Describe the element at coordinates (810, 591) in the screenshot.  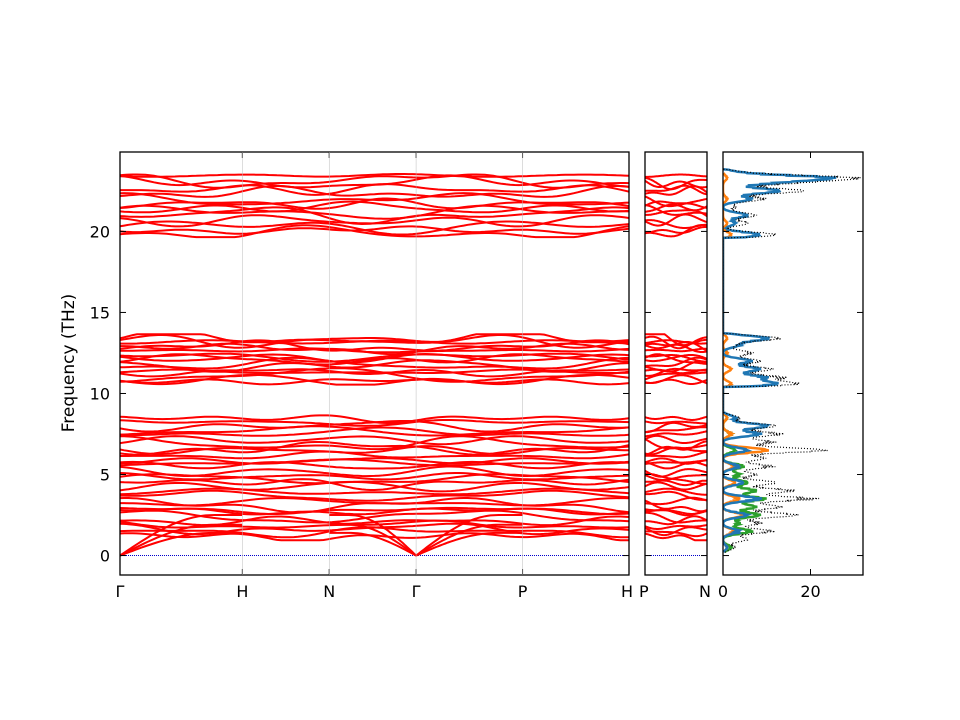
I see `x-tick-label: 20` at that location.